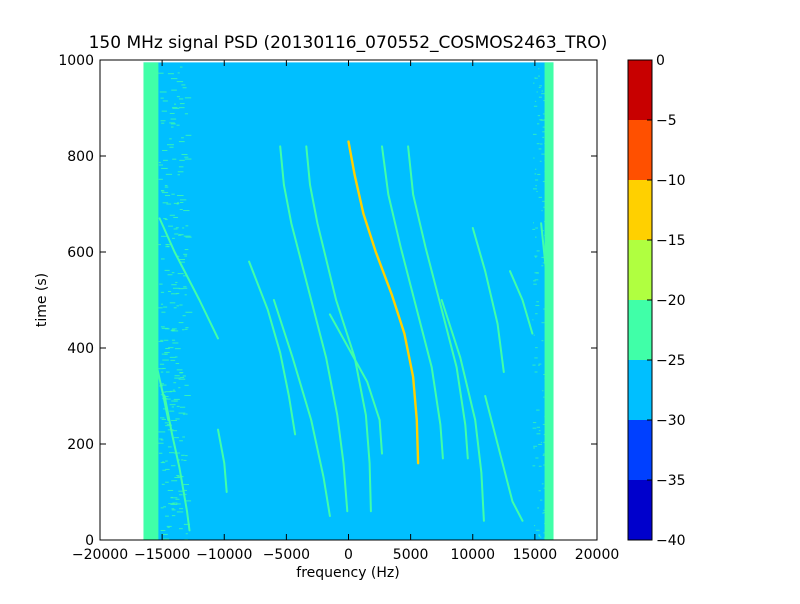  I want to click on colorbar-tick-label: −30, so click(671, 421).